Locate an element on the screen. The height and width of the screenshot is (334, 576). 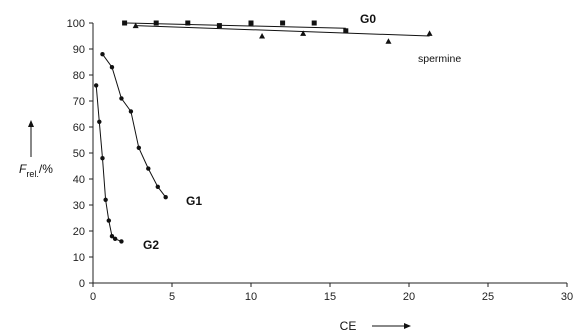
y-tick-label: 100 is located at coordinates (76, 24).